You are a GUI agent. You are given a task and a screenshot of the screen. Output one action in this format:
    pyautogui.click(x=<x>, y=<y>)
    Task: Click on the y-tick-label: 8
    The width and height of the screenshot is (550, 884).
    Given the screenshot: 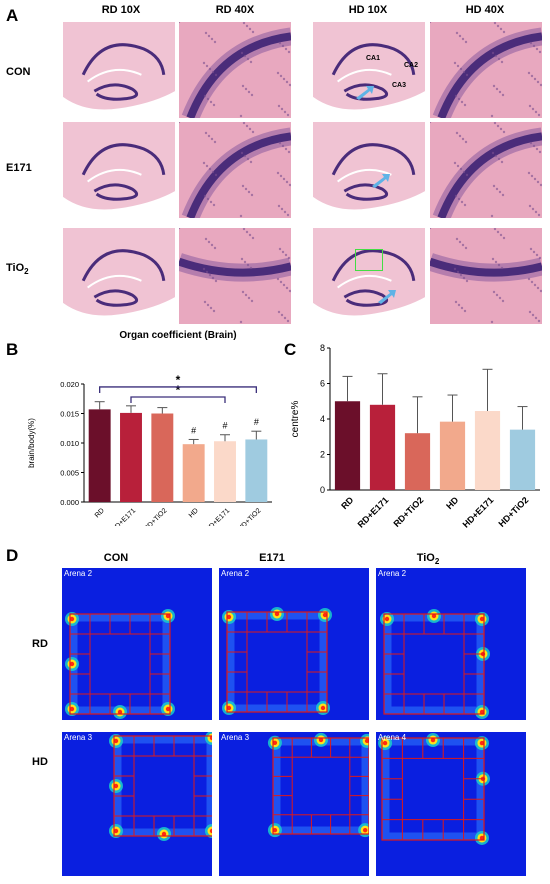 What is the action you would take?
    pyautogui.click(x=322, y=348)
    